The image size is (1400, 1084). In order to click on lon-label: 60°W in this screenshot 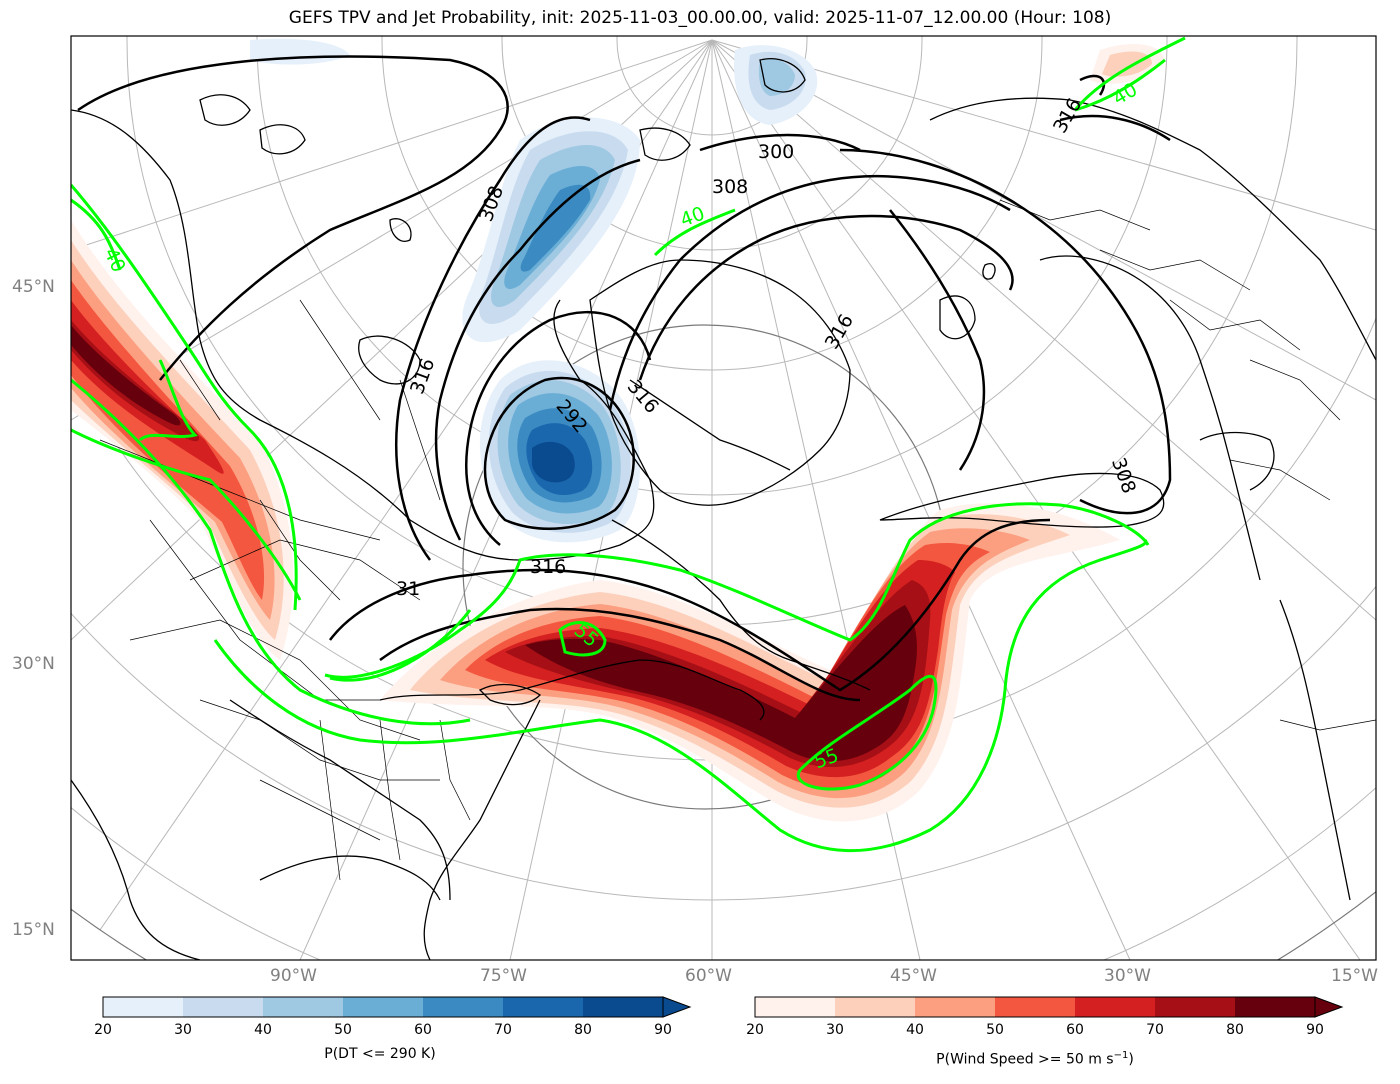, I will do `click(708, 976)`.